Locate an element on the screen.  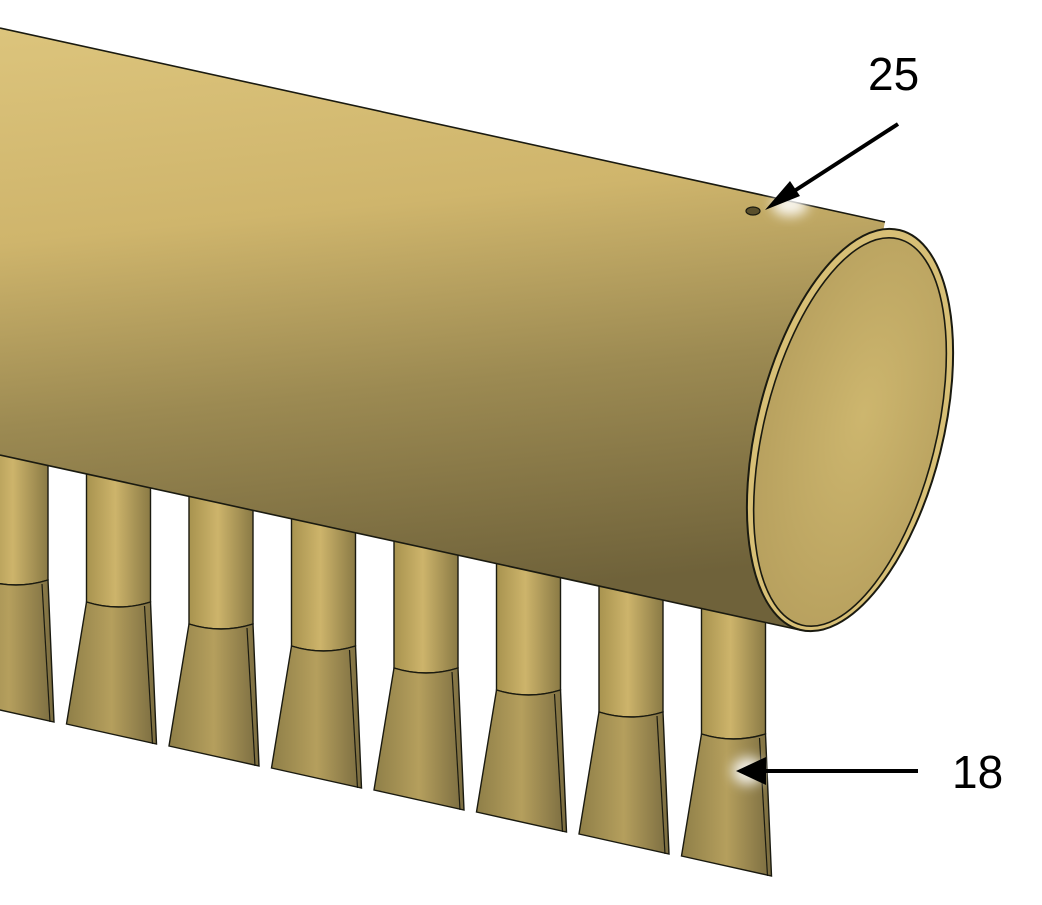
callout-25-arrow-line is located at coordinates (841, 160).